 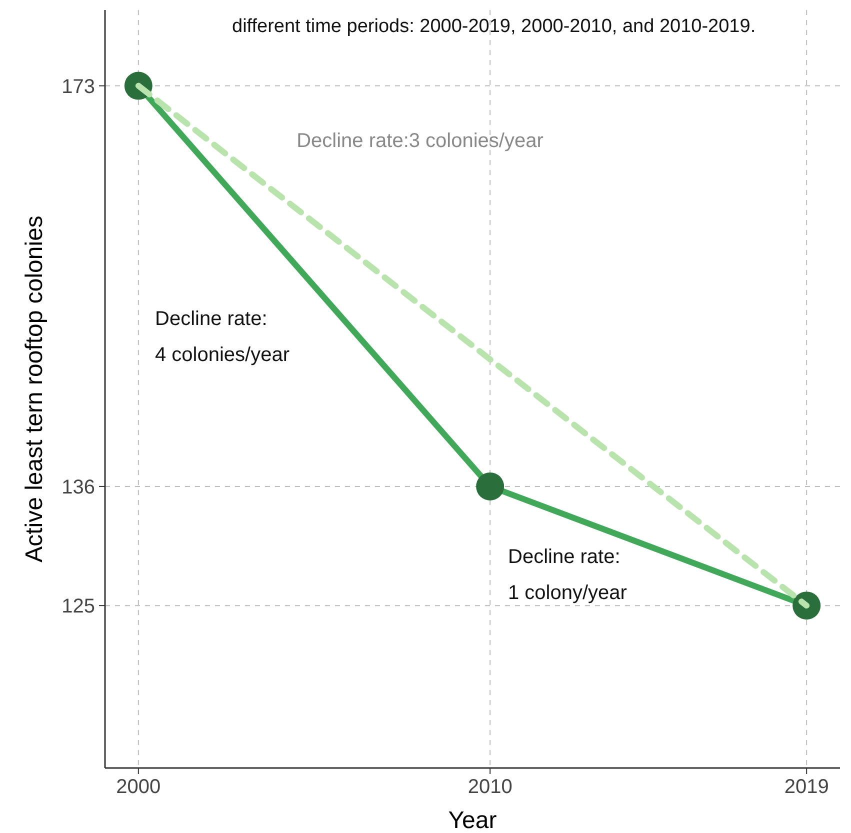 I want to click on x-tick-label: 2010, so click(x=490, y=787).